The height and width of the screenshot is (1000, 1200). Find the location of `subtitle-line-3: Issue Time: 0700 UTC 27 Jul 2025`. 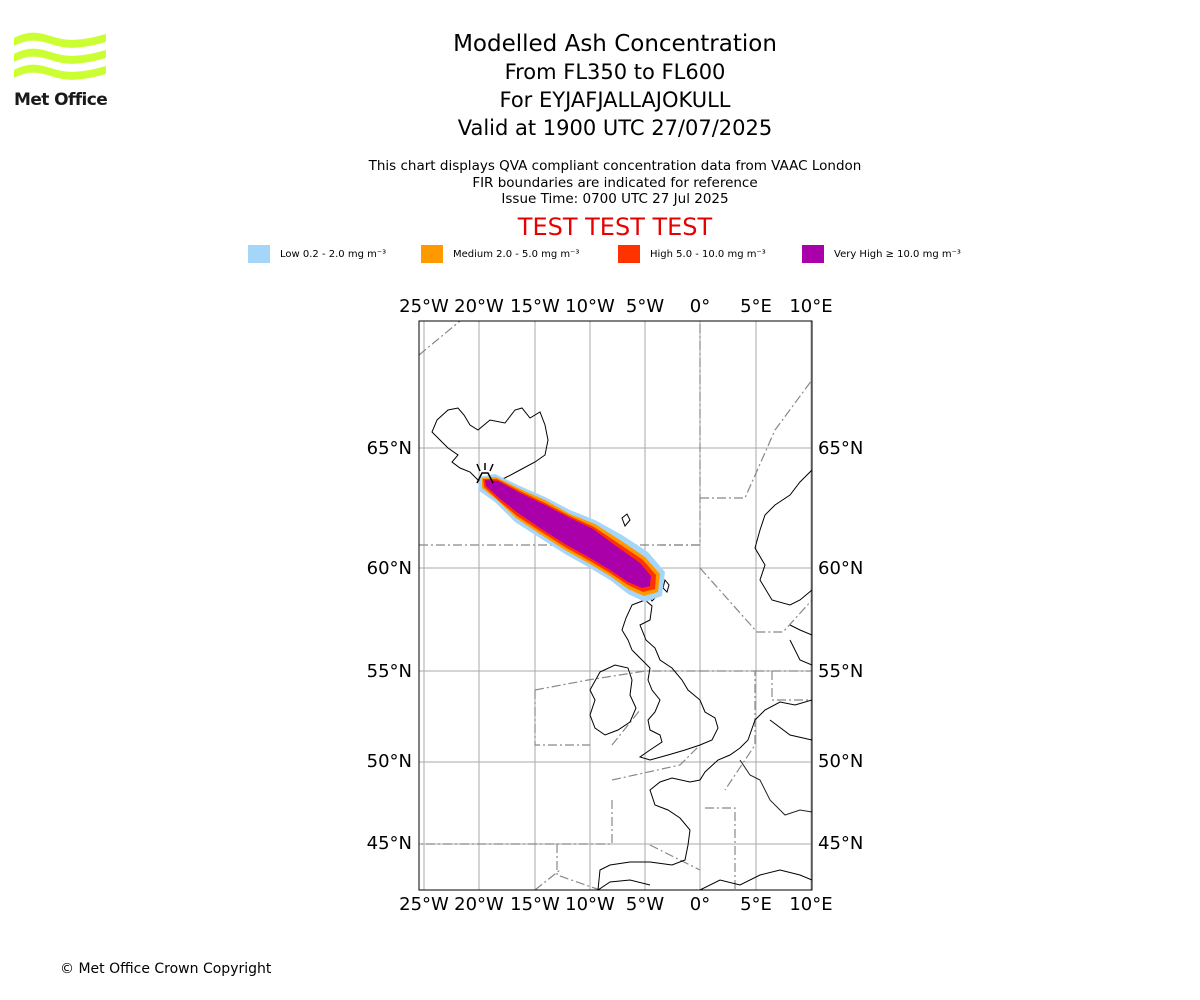

subtitle-line-3: Issue Time: 0700 UTC 27 Jul 2025 is located at coordinates (615, 199).